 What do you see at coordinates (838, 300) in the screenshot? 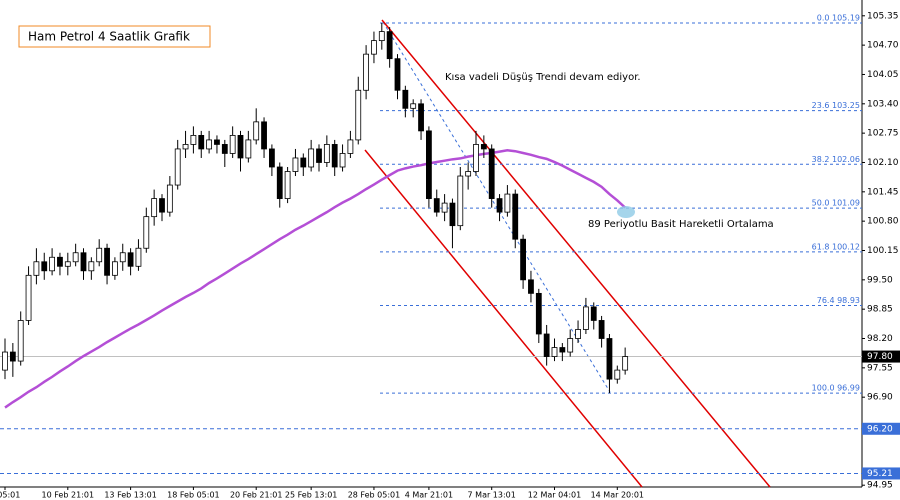
I see `fib-label: 76.4 98.93` at bounding box center [838, 300].